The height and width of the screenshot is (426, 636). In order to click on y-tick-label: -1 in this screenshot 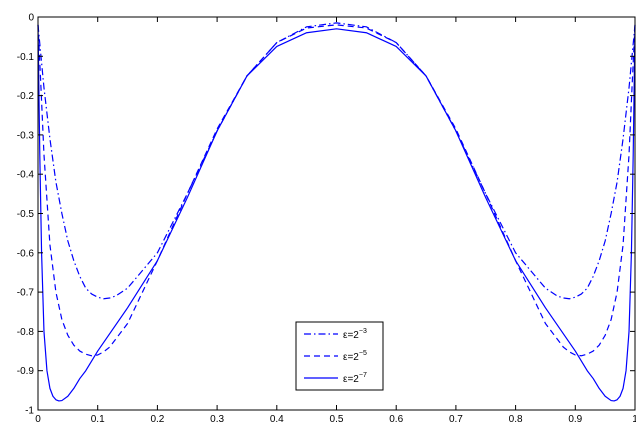, I will do `click(29, 411)`.